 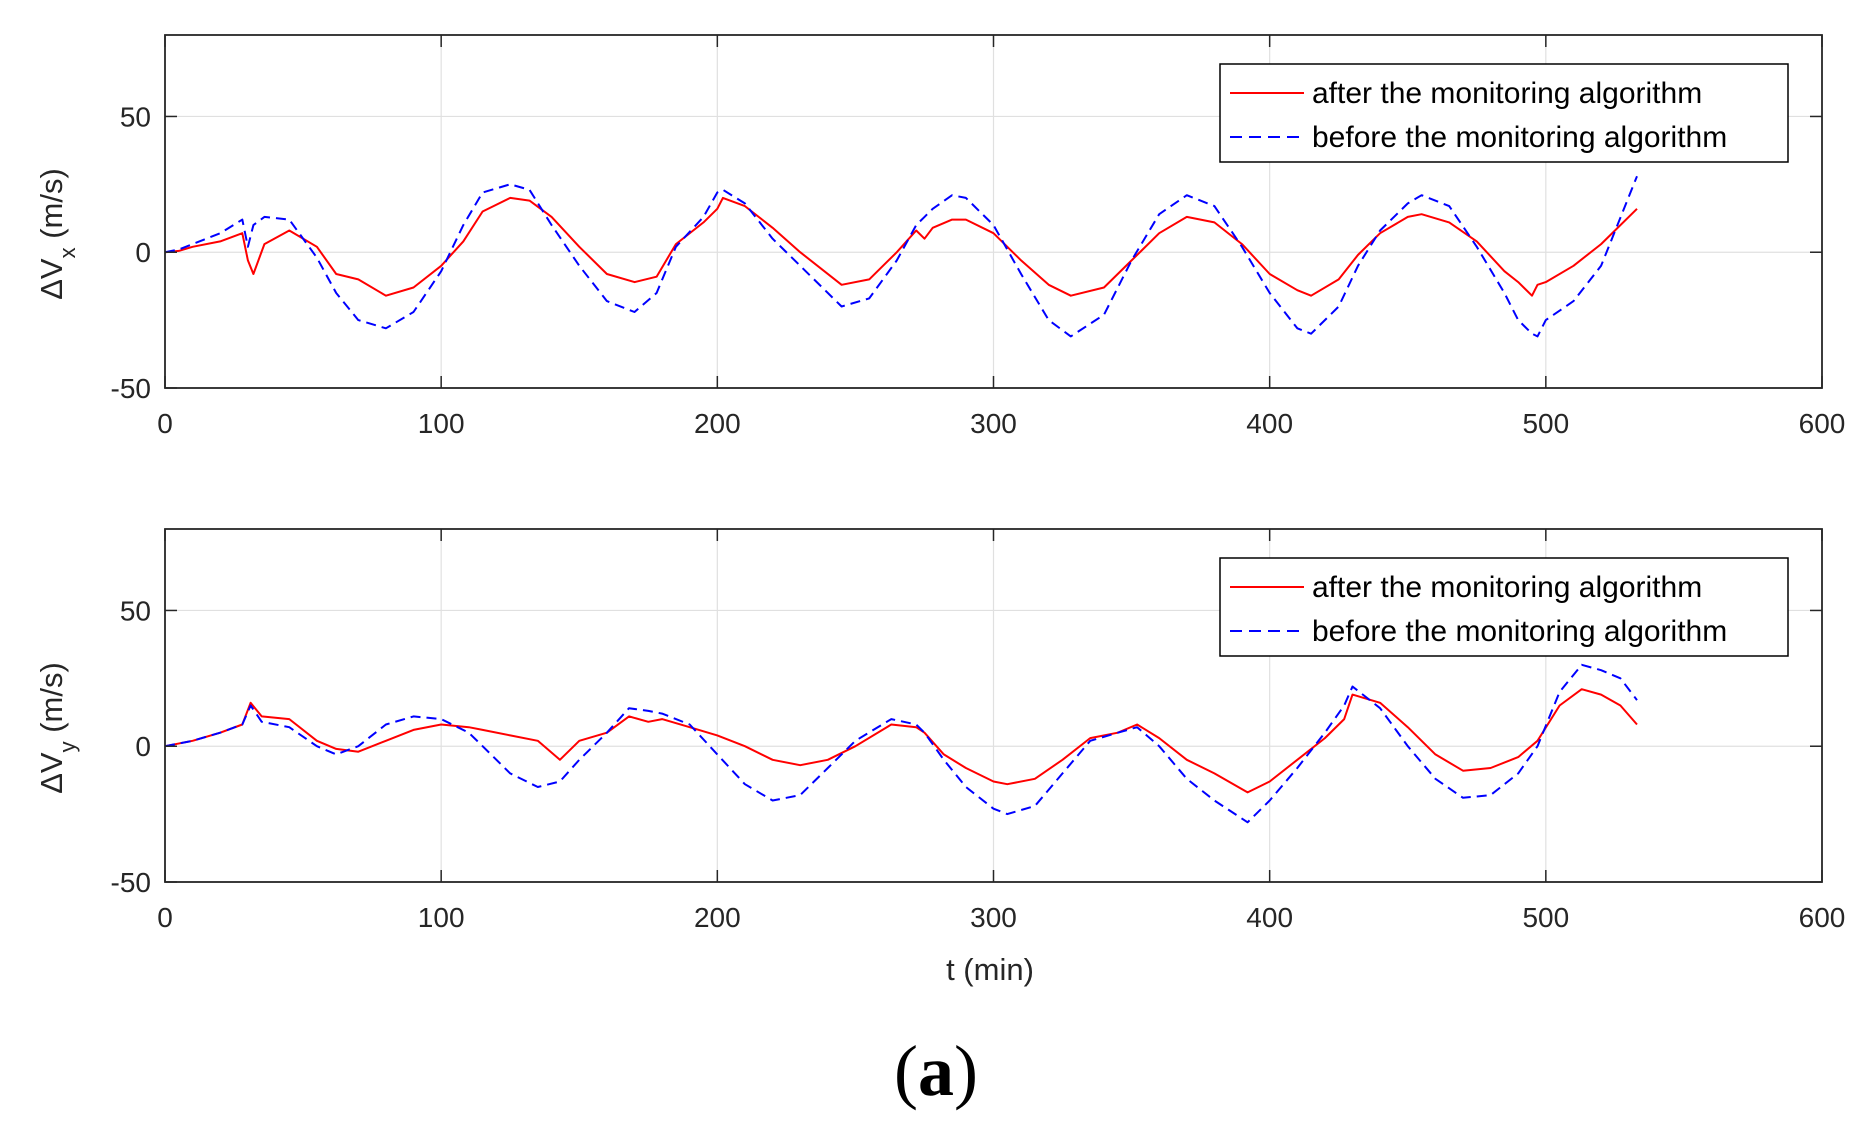 I want to click on vx-xtick-label: 100, so click(x=441, y=423).